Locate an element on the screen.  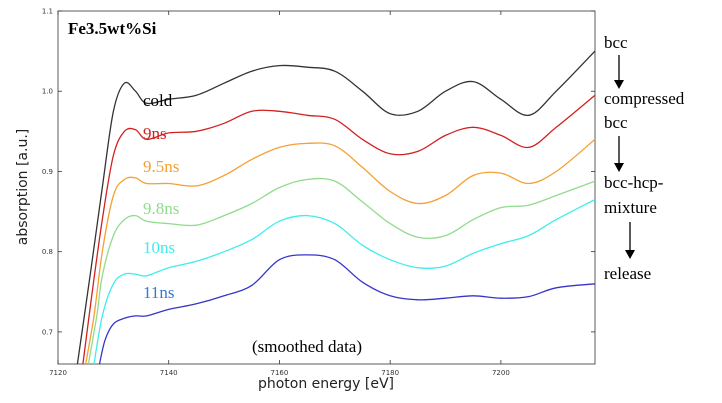
phase-label-bcc-compressed: bcc is located at coordinates (616, 122).